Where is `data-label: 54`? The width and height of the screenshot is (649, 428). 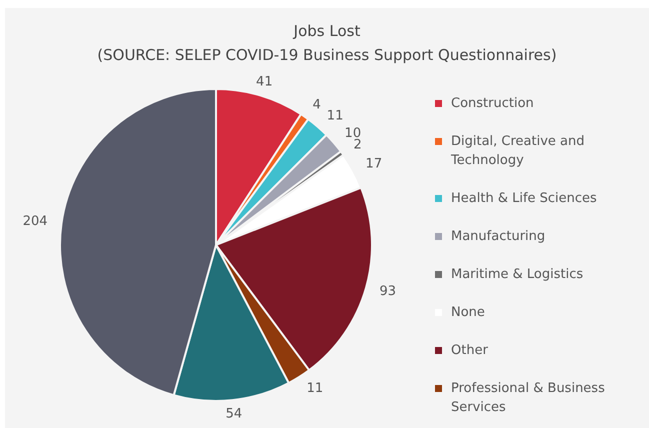 data-label: 54 is located at coordinates (234, 414).